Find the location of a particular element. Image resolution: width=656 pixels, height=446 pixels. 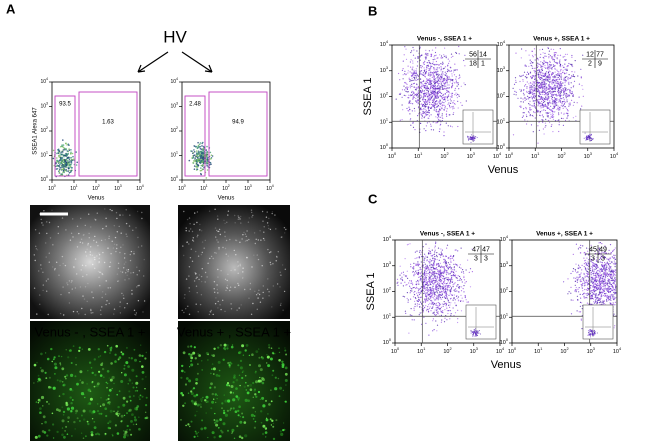

tick-label: 10⁰ is located at coordinates (52, 188).